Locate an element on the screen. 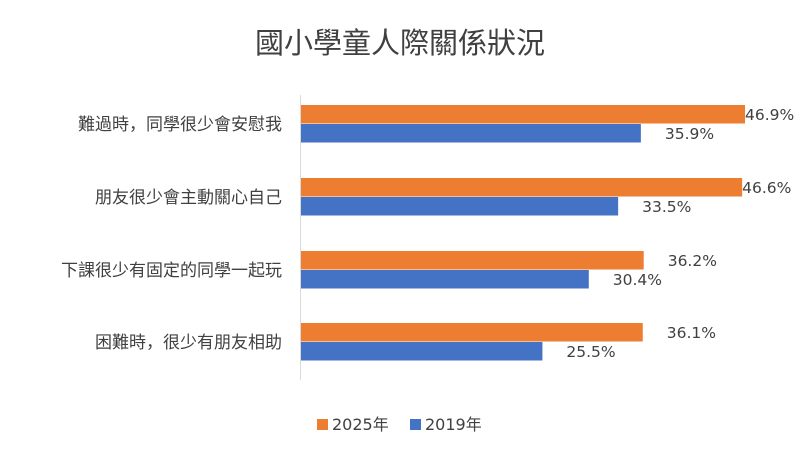 The width and height of the screenshot is (800, 450). data-label: 36.2% is located at coordinates (692, 261).